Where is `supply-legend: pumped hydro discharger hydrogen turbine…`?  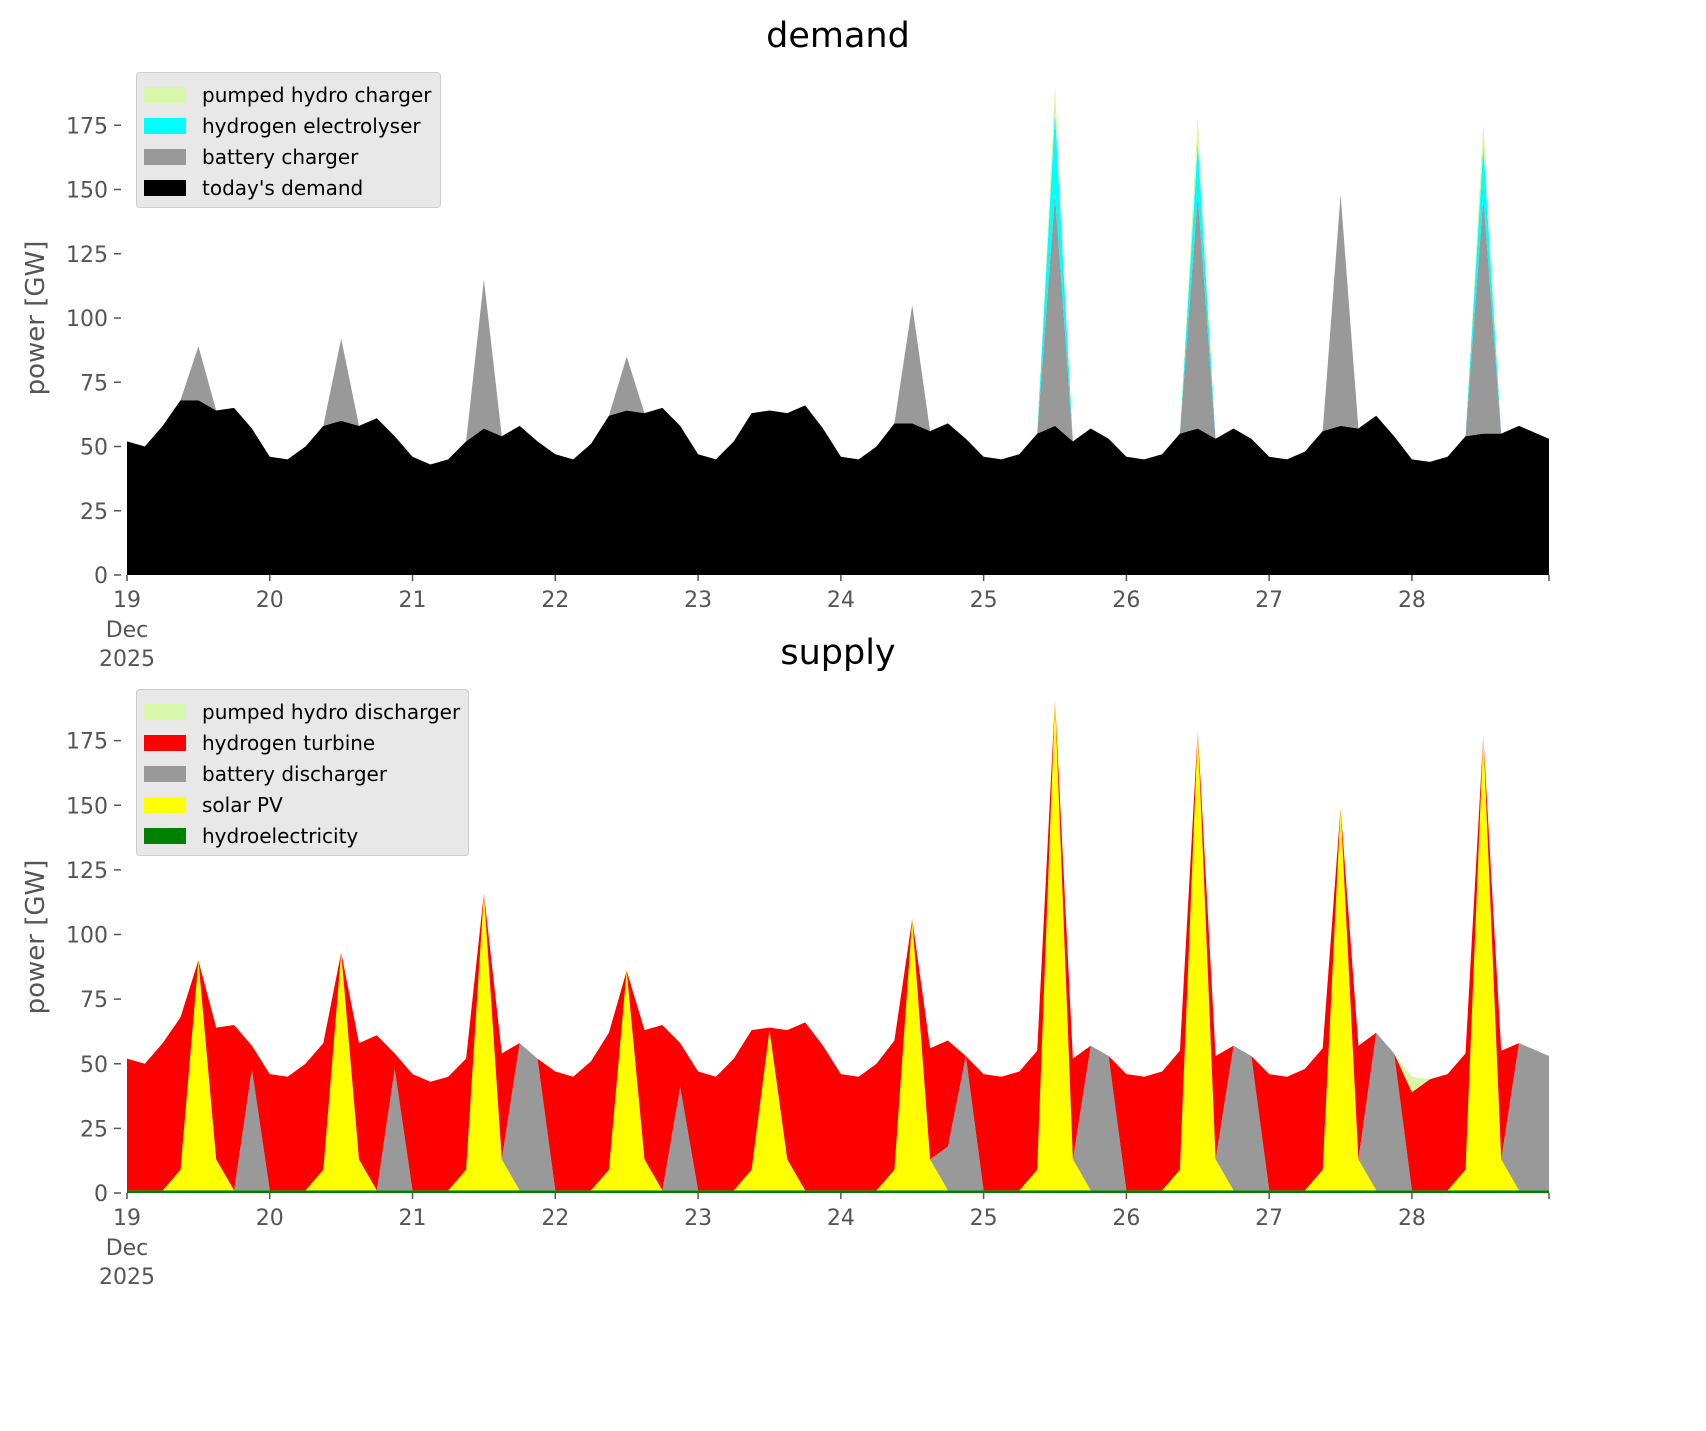 supply-legend: pumped hydro discharger hydrogen turbine… is located at coordinates (303, 772).